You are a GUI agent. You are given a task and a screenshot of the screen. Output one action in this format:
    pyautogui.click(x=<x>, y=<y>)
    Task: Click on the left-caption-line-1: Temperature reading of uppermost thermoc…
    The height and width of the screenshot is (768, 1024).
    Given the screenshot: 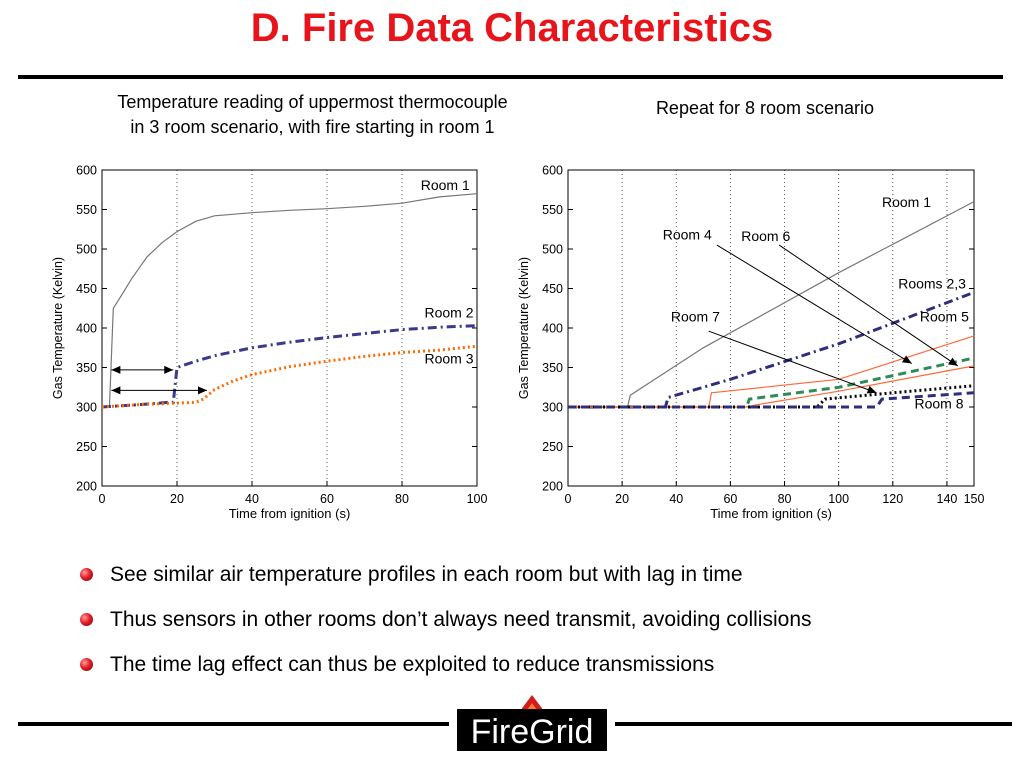 What is the action you would take?
    pyautogui.click(x=312, y=102)
    